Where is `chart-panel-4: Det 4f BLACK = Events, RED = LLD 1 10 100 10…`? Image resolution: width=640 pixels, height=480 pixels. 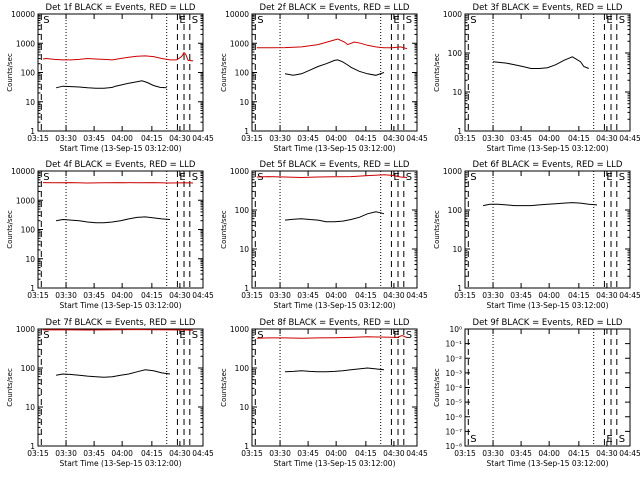 chart-panel-4: Det 4f BLACK = Events, RED = LLD 1 10 100 10… is located at coordinates (110, 235).